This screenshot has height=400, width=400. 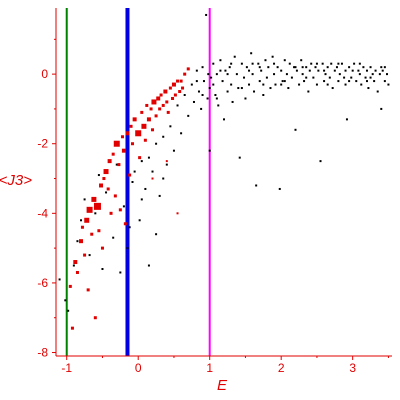 What do you see at coordinates (42, 213) in the screenshot?
I see `y-tick-label: -4` at bounding box center [42, 213].